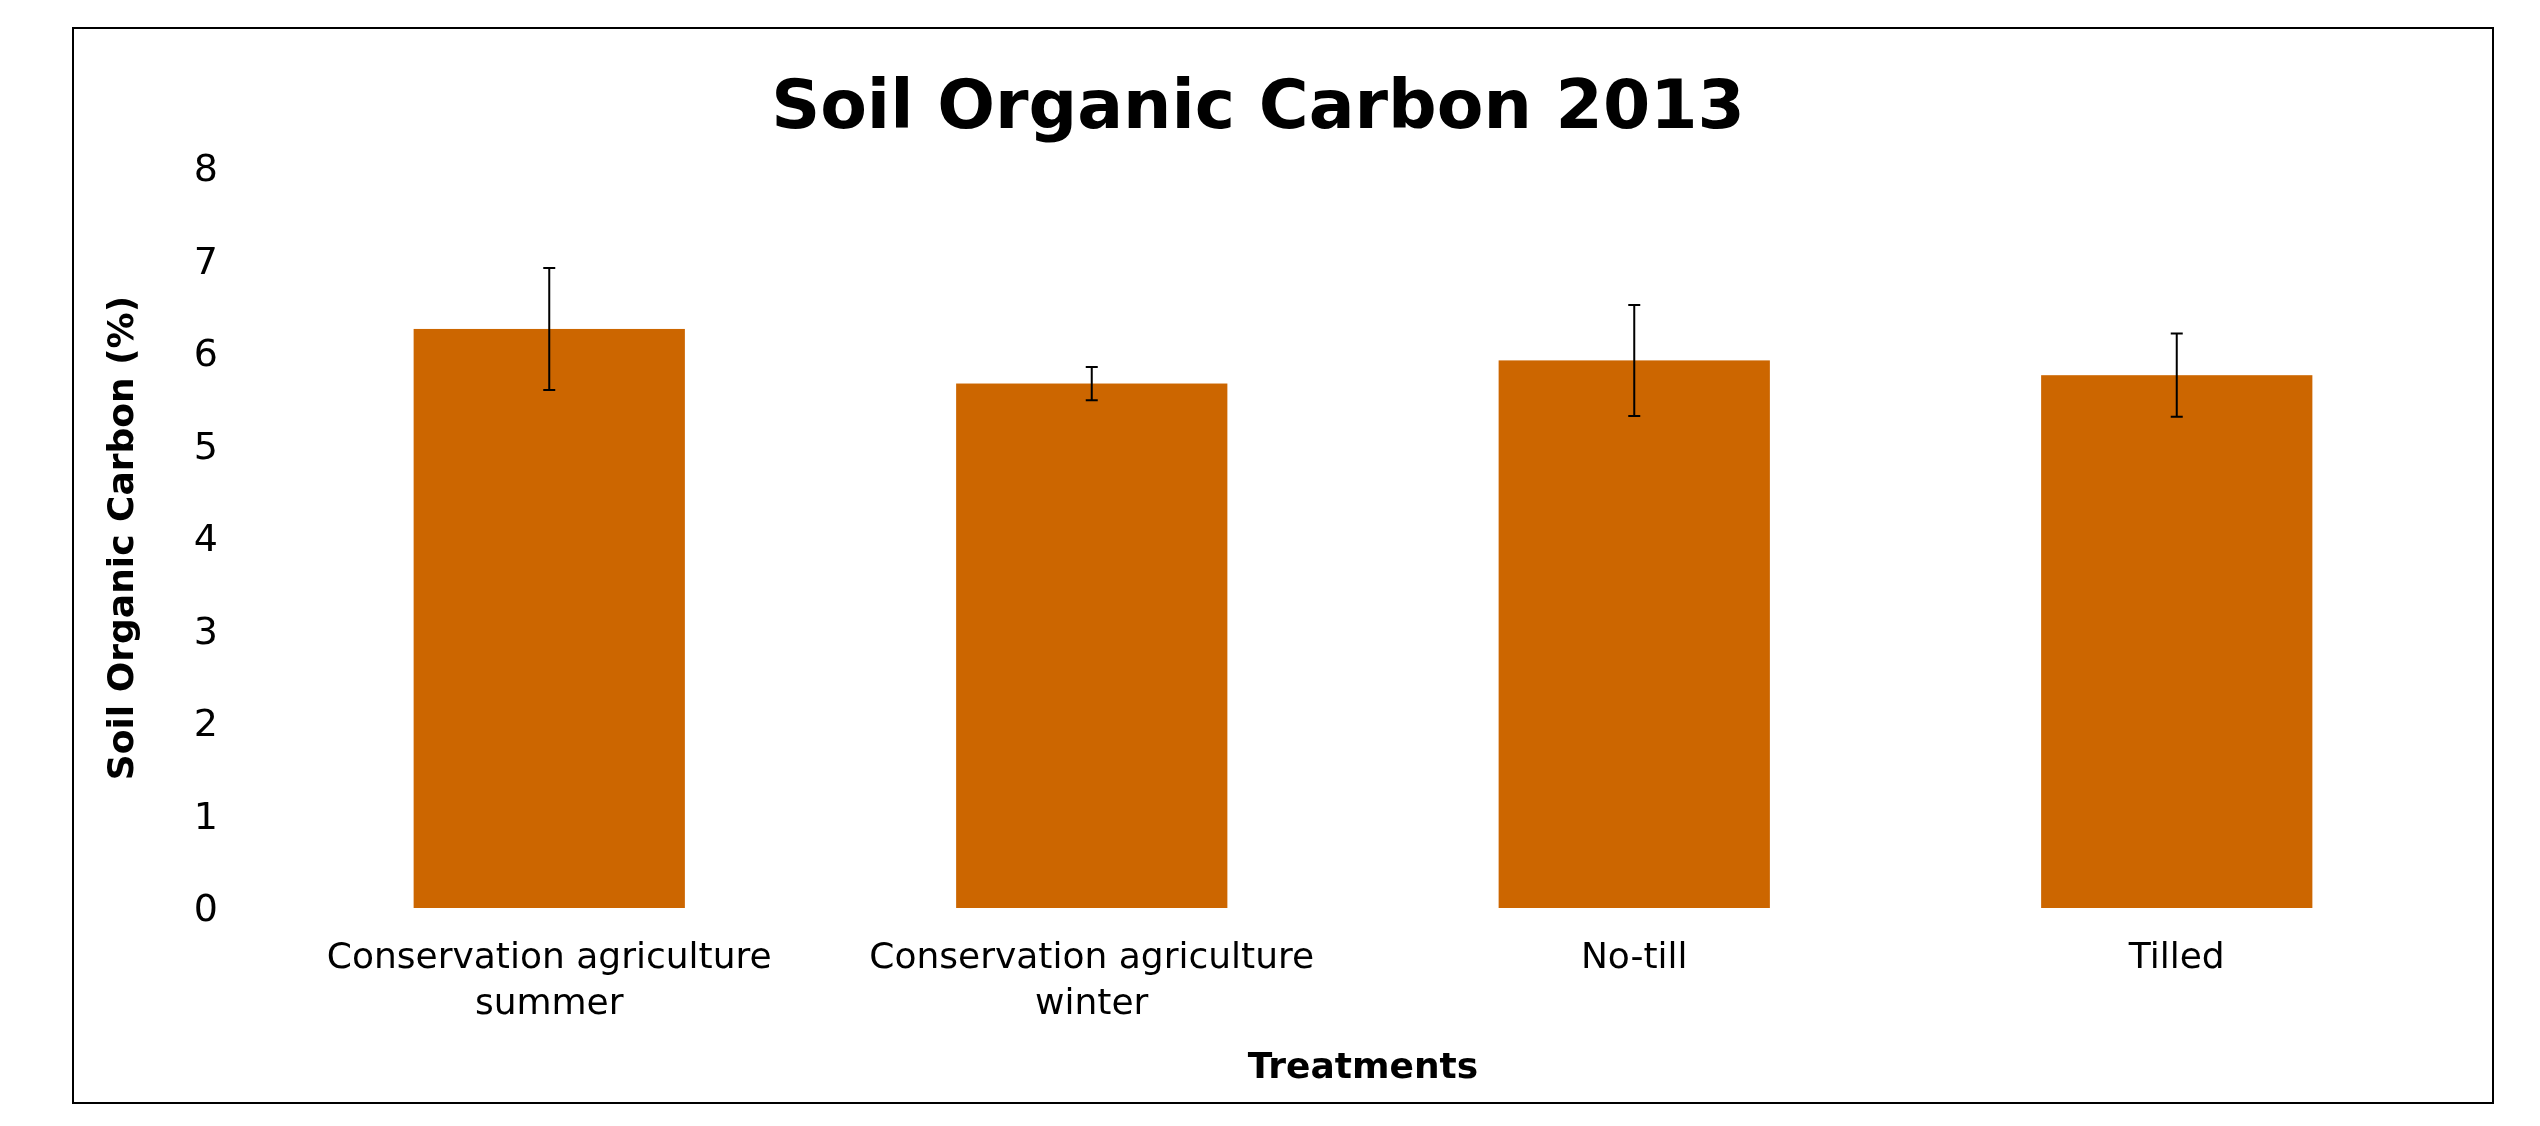 The height and width of the screenshot is (1126, 2540). What do you see at coordinates (205, 445) in the screenshot?
I see `y-tick-label: 5` at bounding box center [205, 445].